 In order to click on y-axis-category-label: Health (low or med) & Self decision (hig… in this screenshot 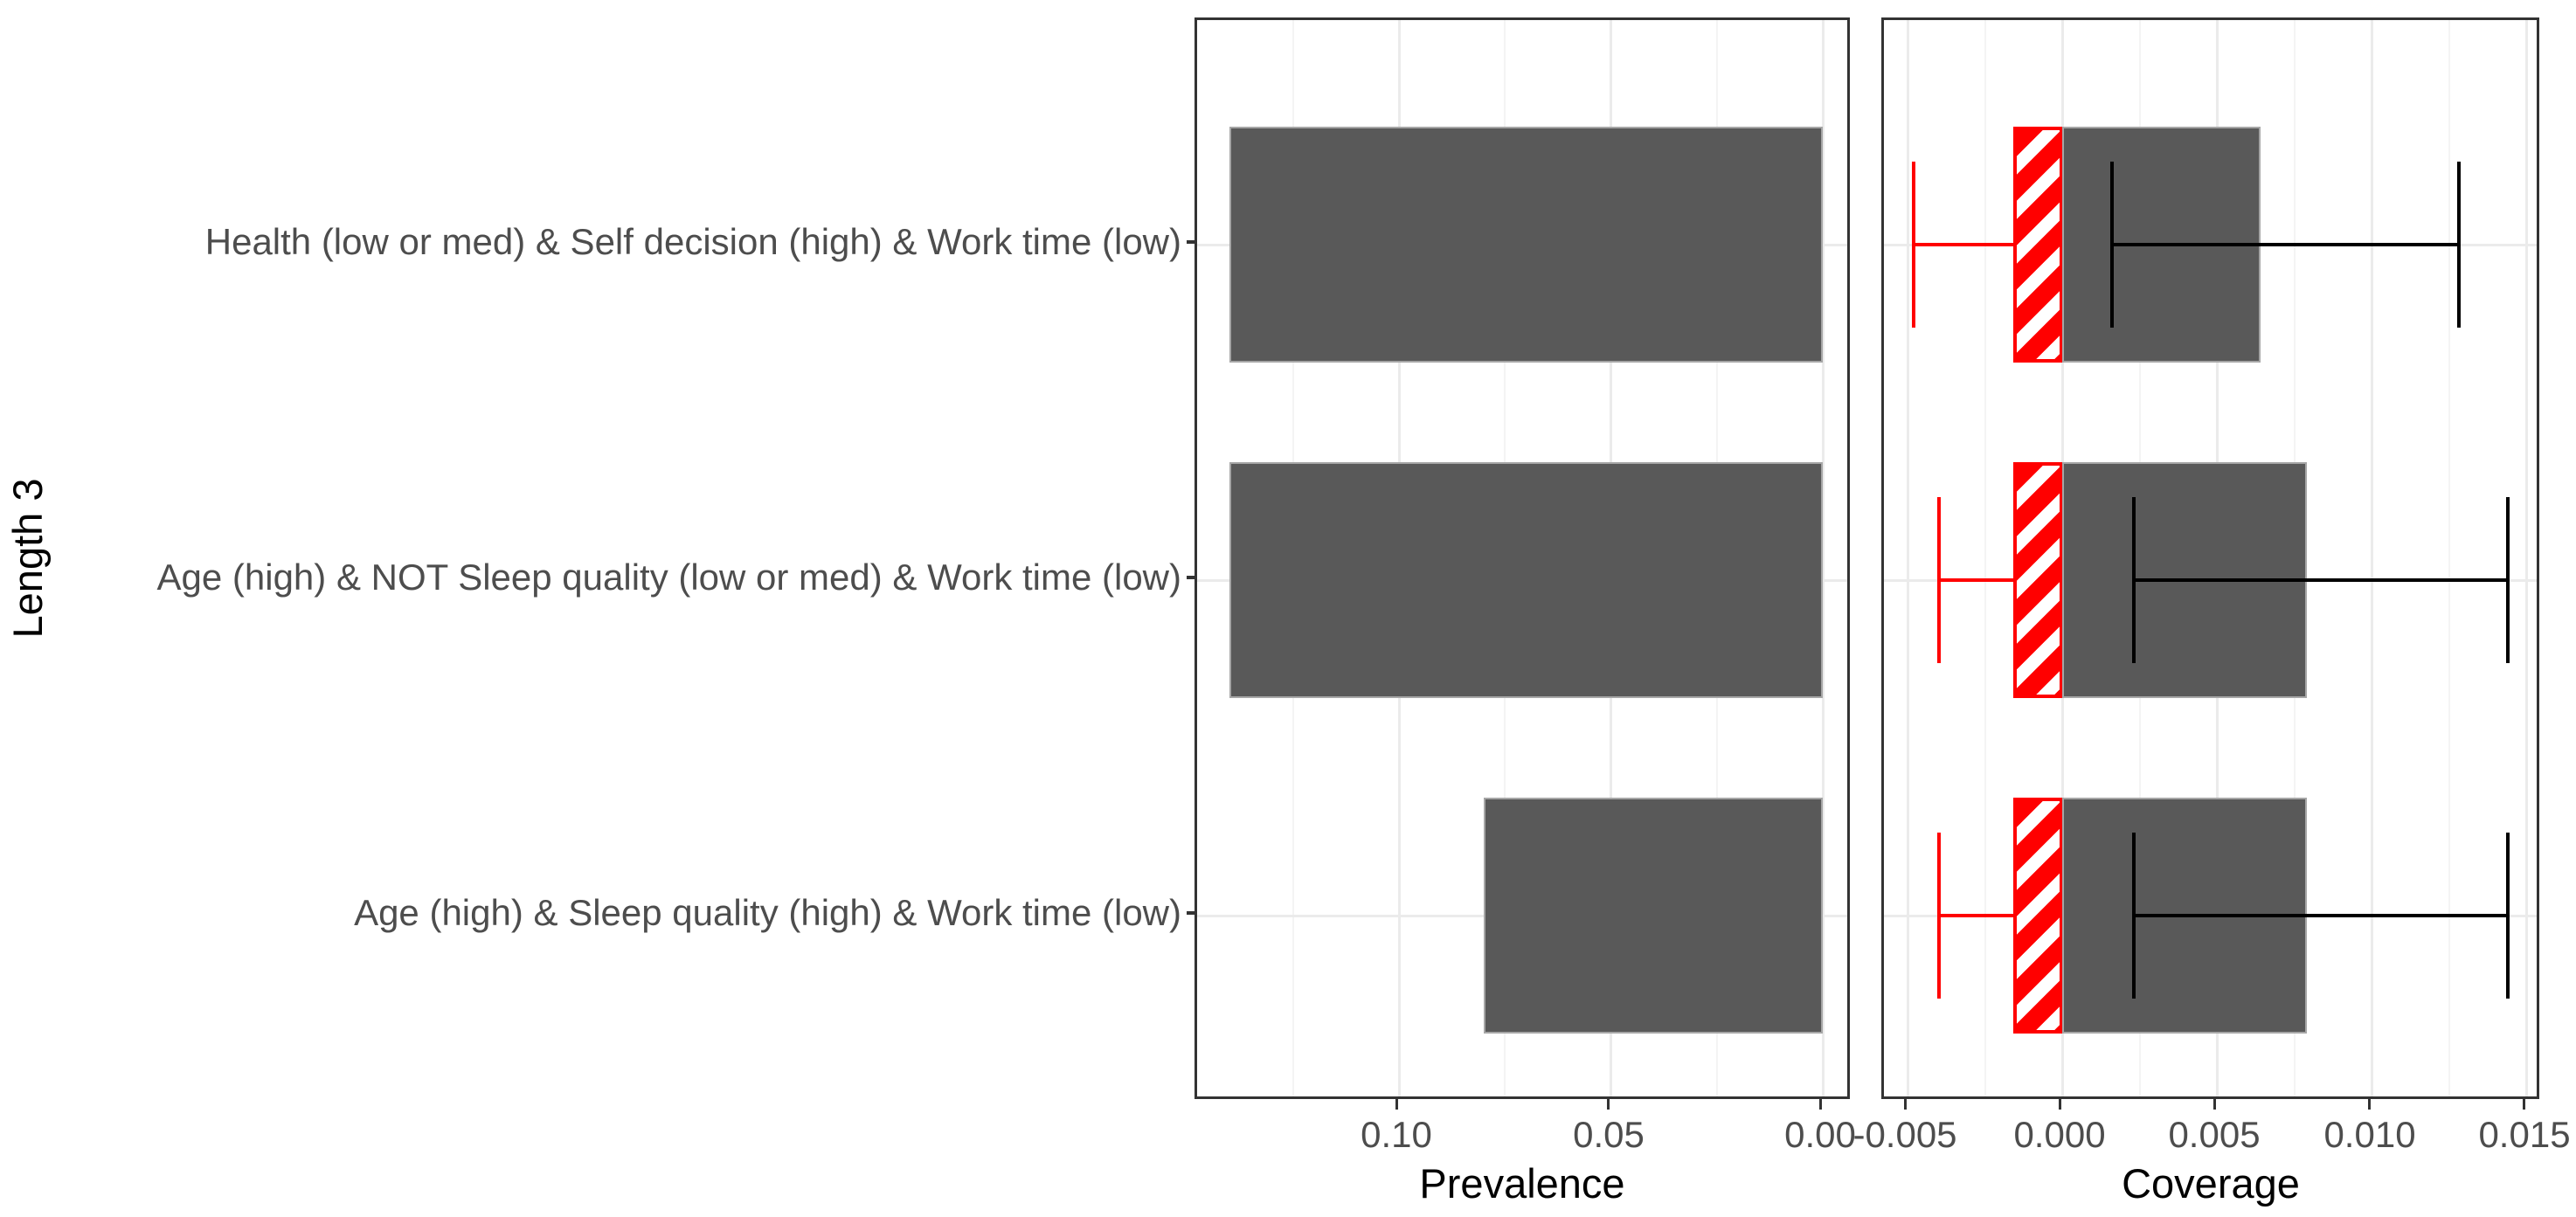, I will do `click(692, 241)`.